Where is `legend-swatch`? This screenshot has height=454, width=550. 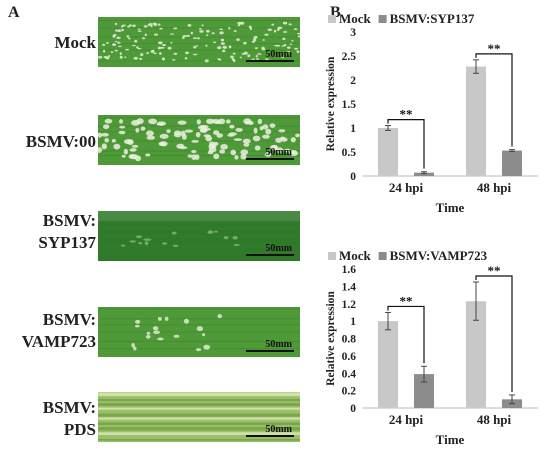
legend-swatch is located at coordinates (332, 256).